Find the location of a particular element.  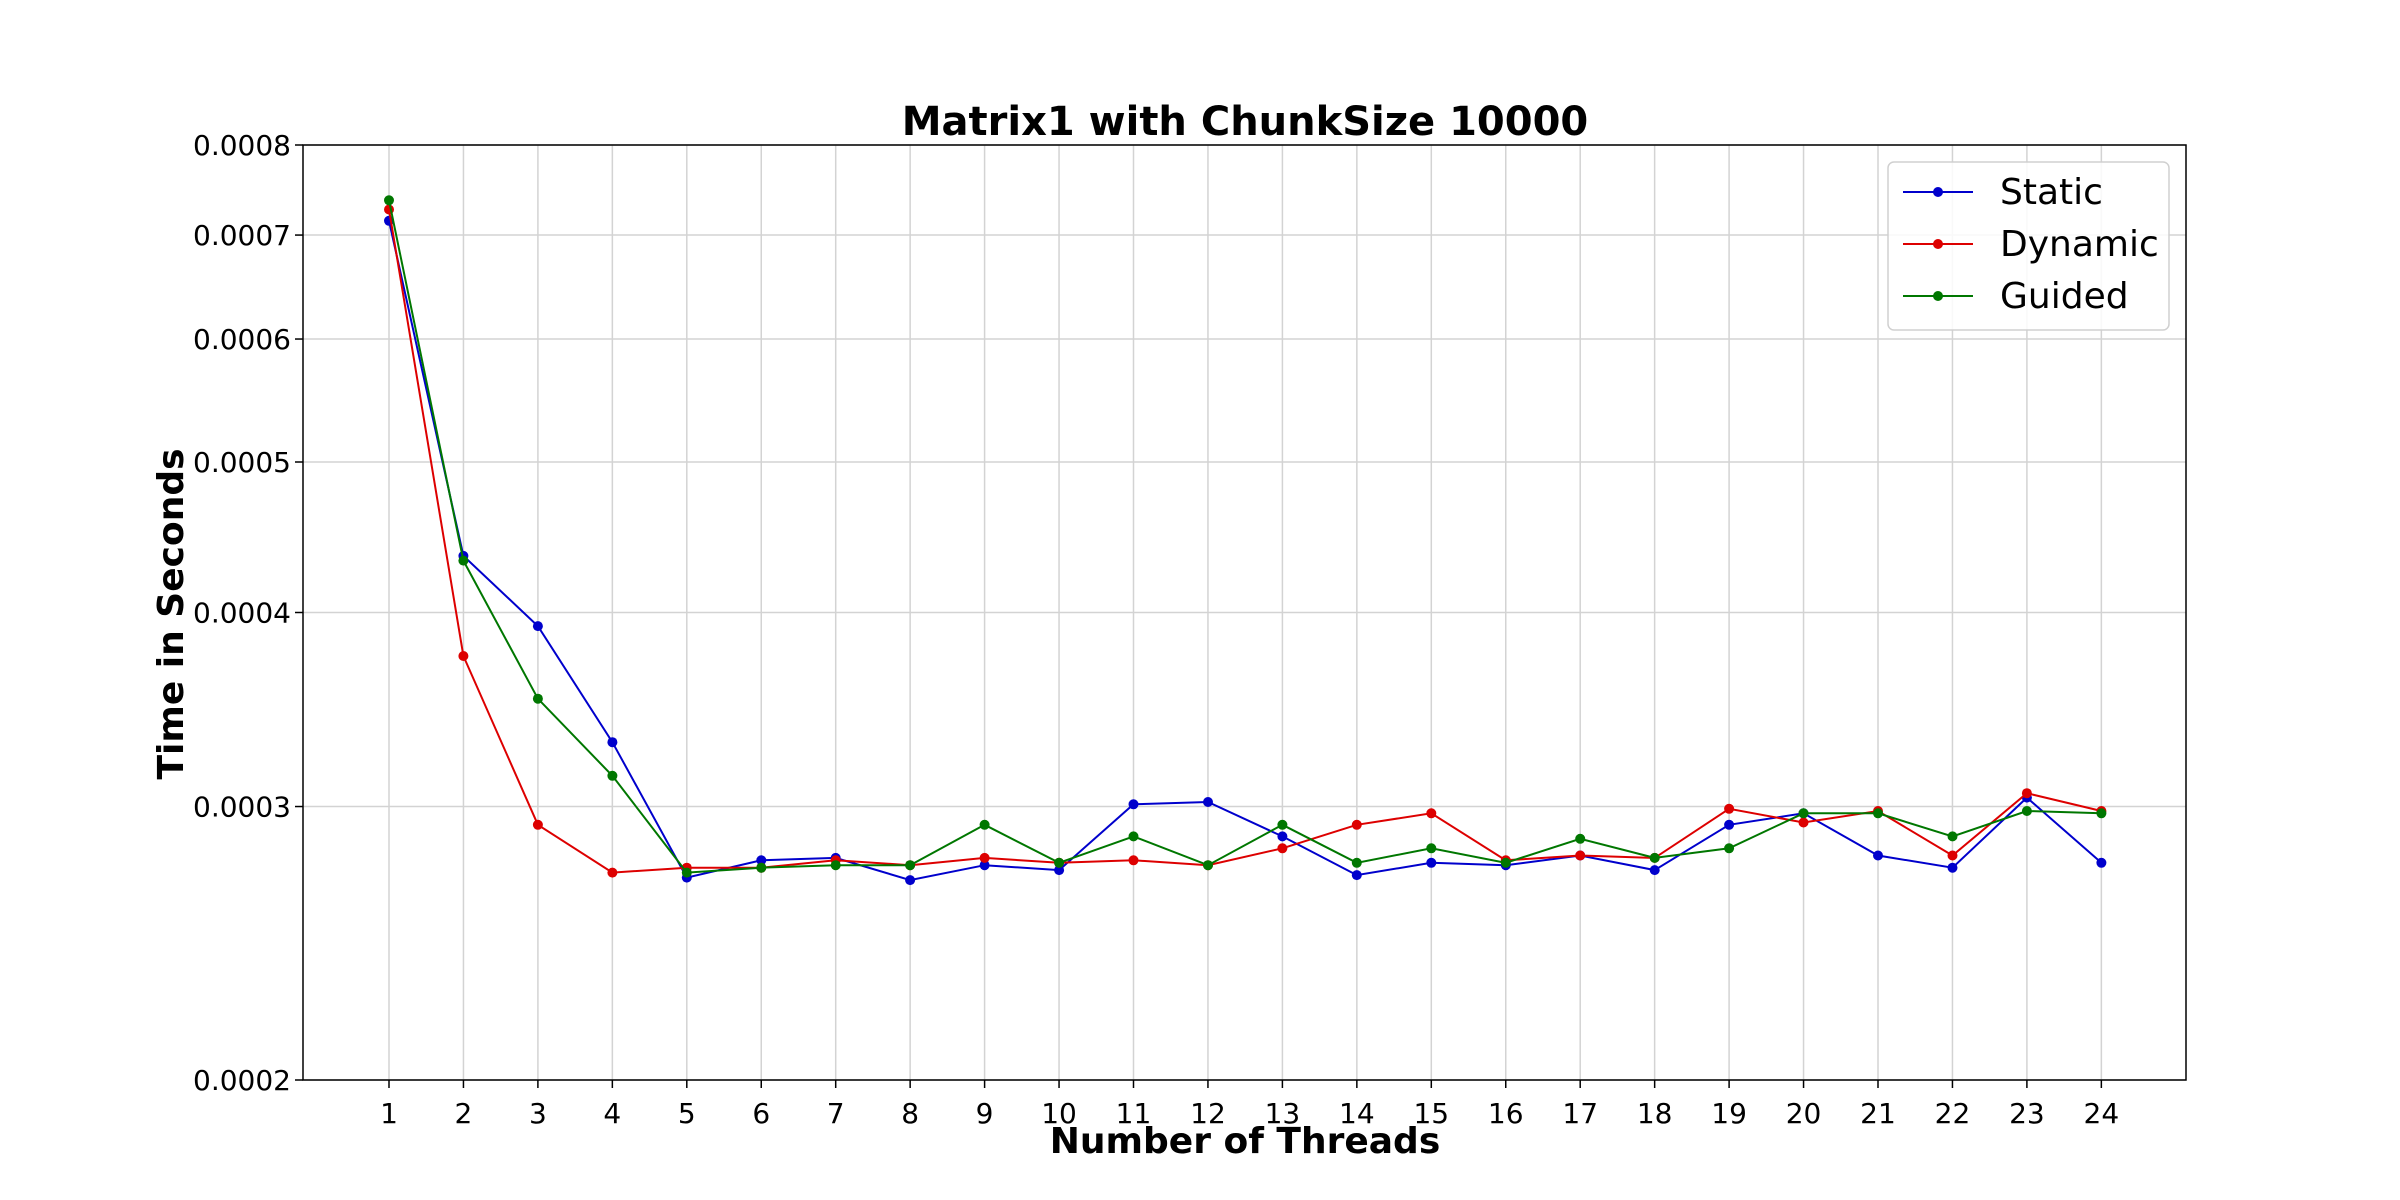

y-tick-label: 0.0004 is located at coordinates (242, 613).